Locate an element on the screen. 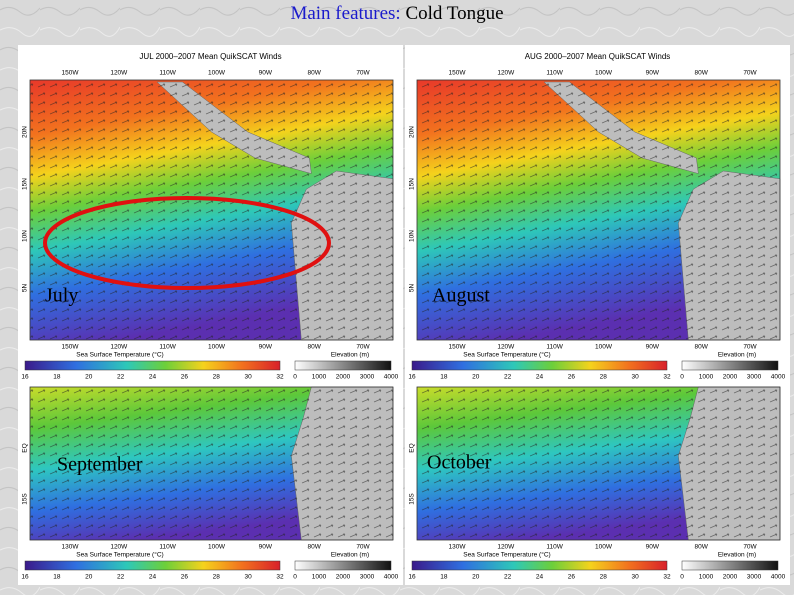 This screenshot has height=595, width=794. wind-vectors is located at coordinates (211, 463).